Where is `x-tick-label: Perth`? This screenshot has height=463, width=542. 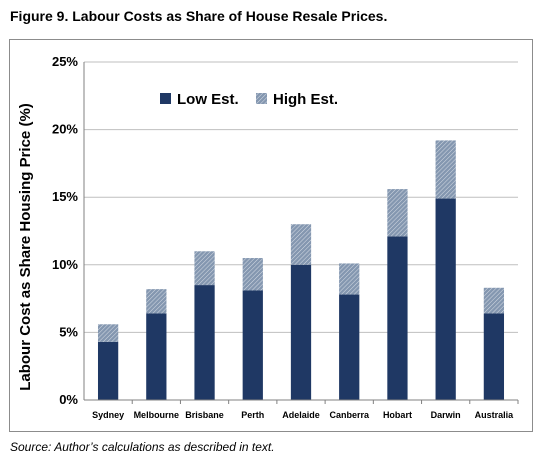
x-tick-label: Perth is located at coordinates (252, 415).